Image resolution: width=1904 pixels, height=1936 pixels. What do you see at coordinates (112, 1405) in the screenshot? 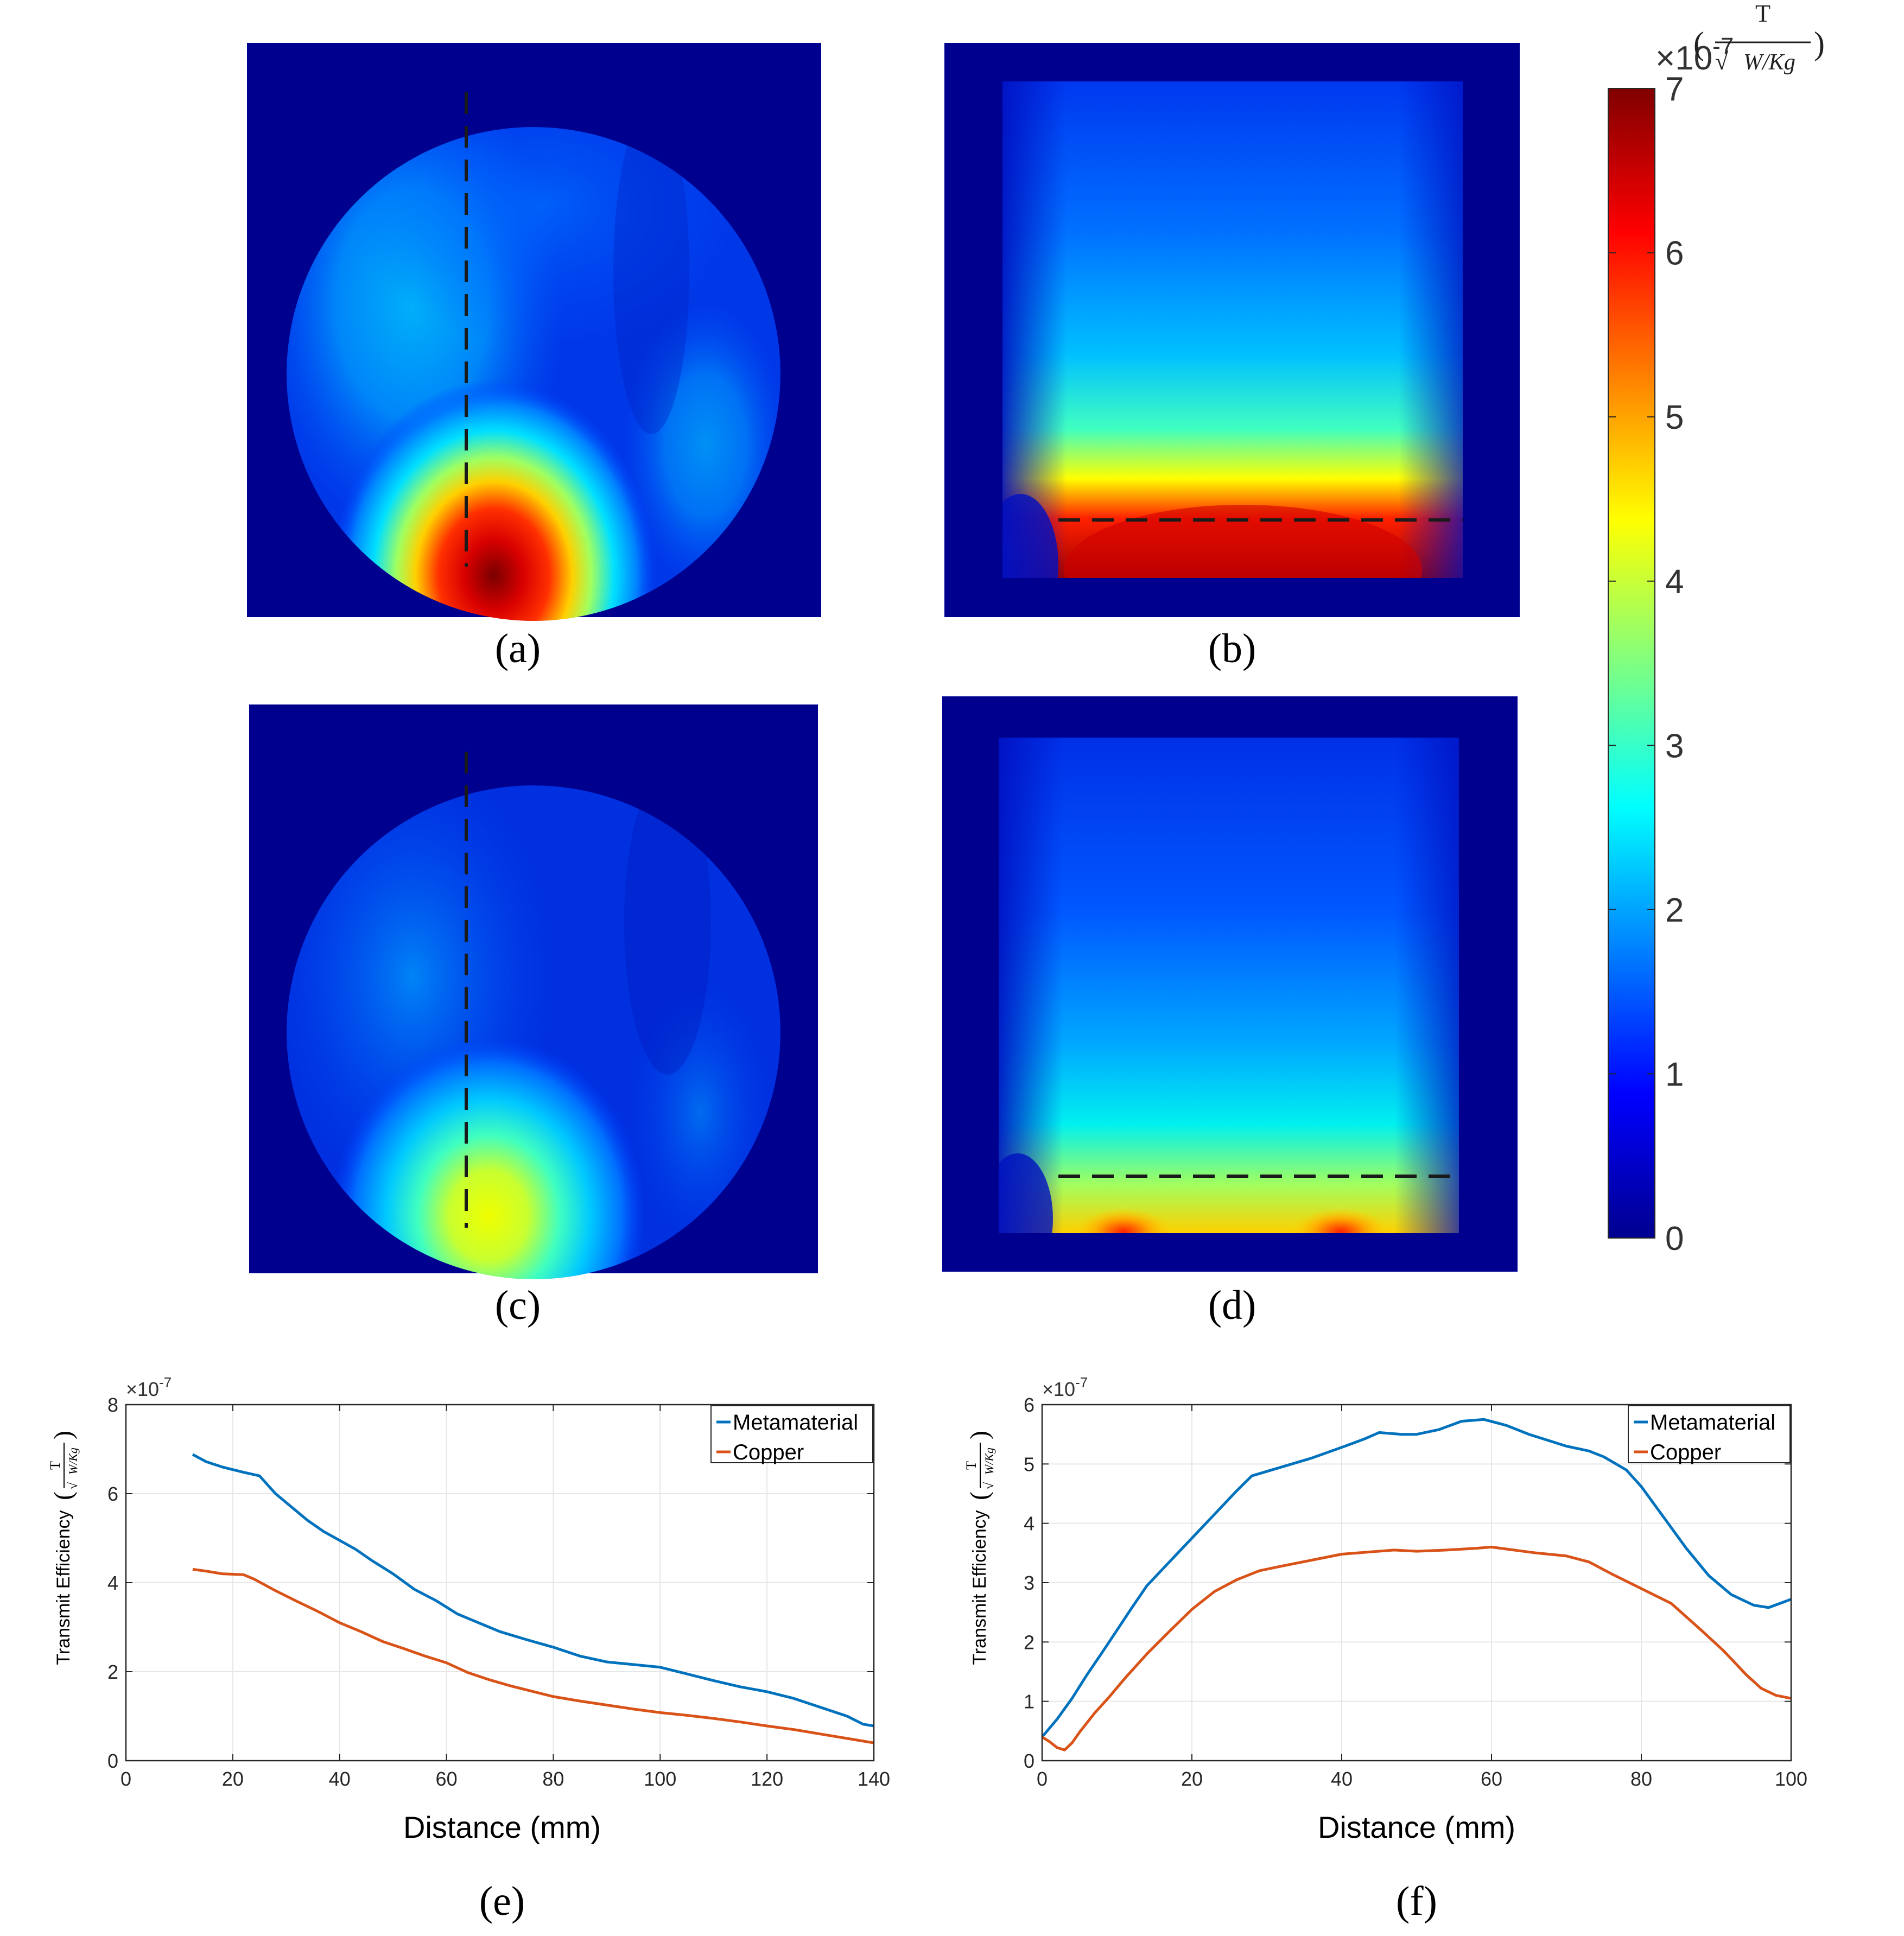
I see `y-tick-label: 8` at bounding box center [112, 1405].